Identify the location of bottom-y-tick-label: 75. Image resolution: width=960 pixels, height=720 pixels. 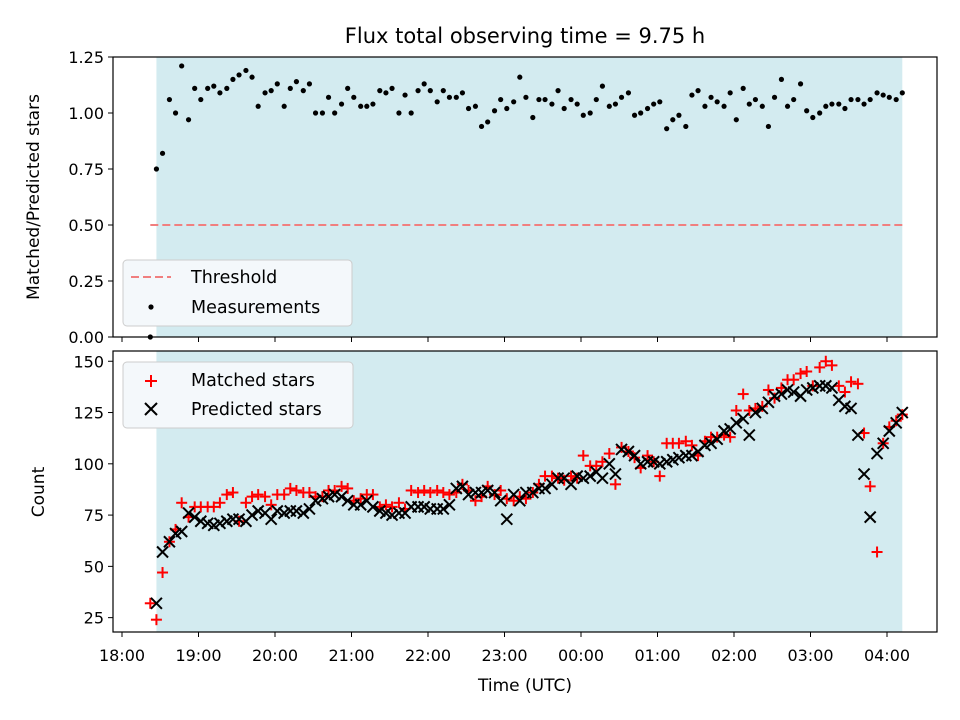
(94, 515).